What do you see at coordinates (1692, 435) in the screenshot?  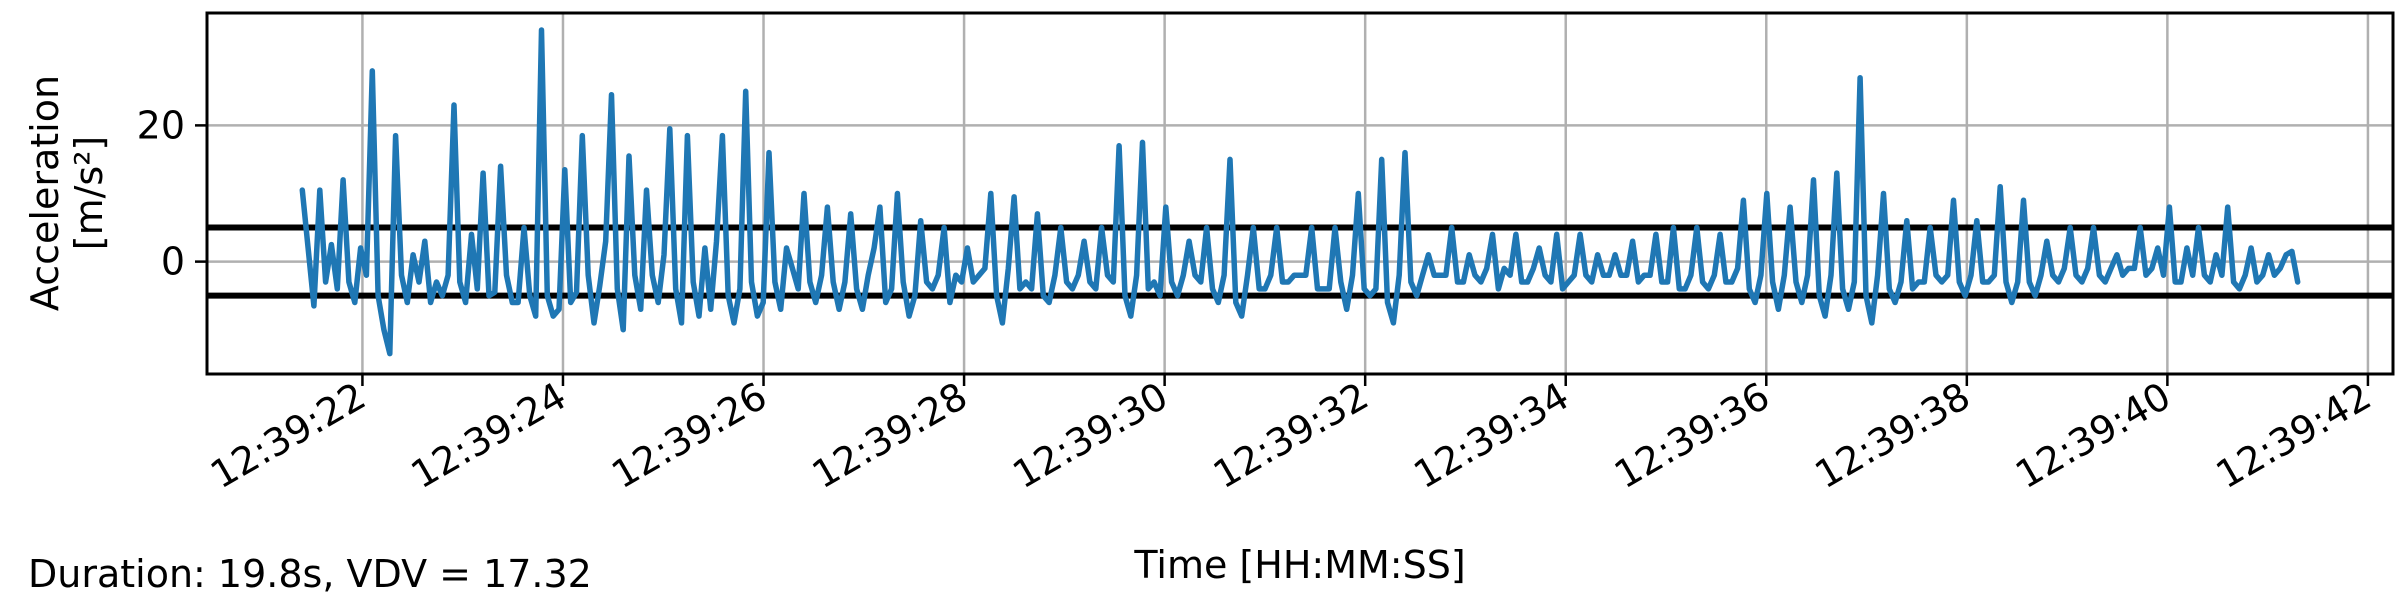 I see `x-tick-label: 12:39:36` at bounding box center [1692, 435].